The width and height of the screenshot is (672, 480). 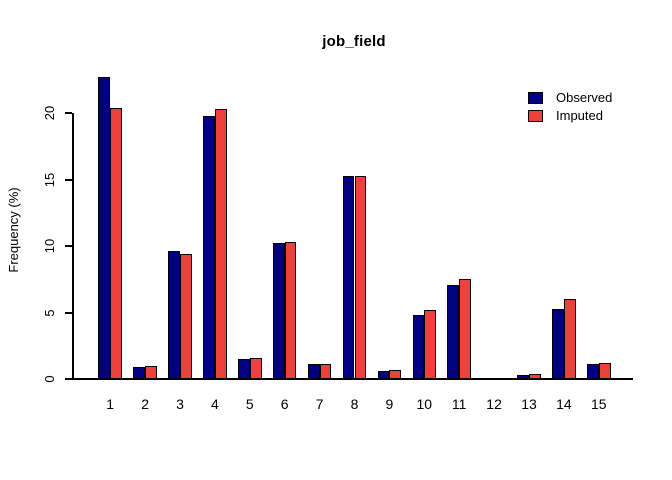 What do you see at coordinates (284, 404) in the screenshot?
I see `x-tick-label: 6` at bounding box center [284, 404].